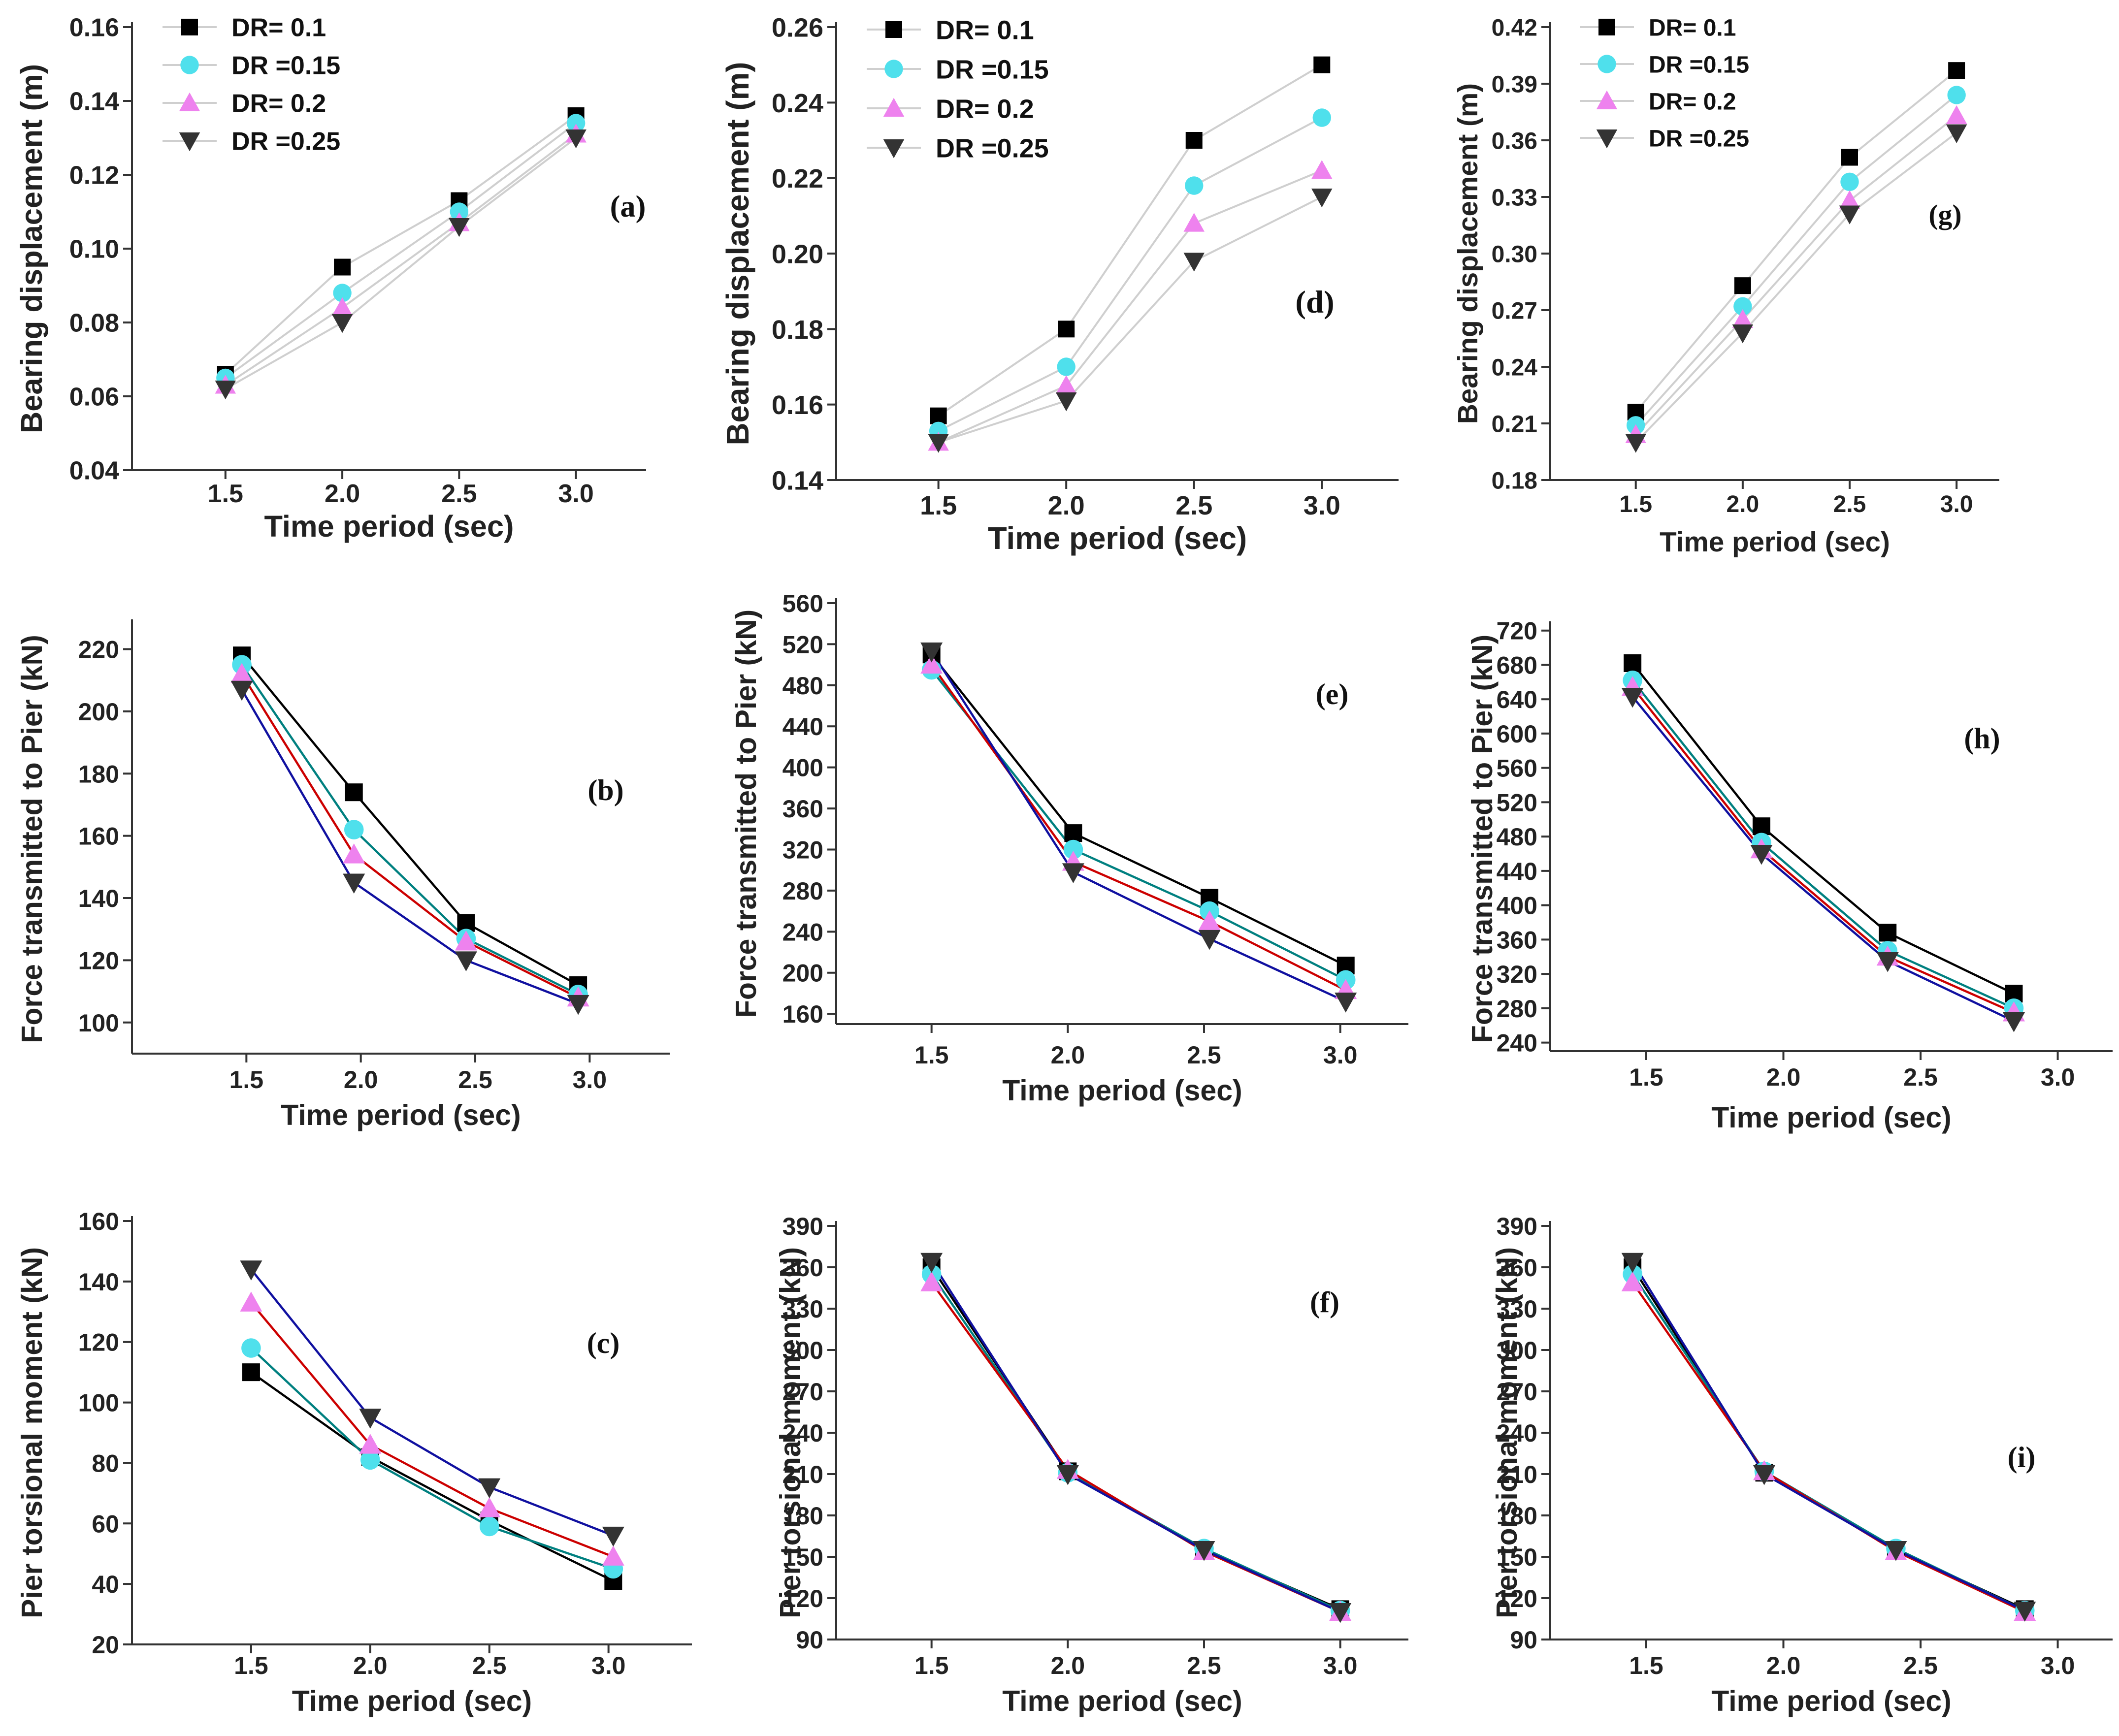  I want to click on y-tick-label: 240, so click(802, 932).